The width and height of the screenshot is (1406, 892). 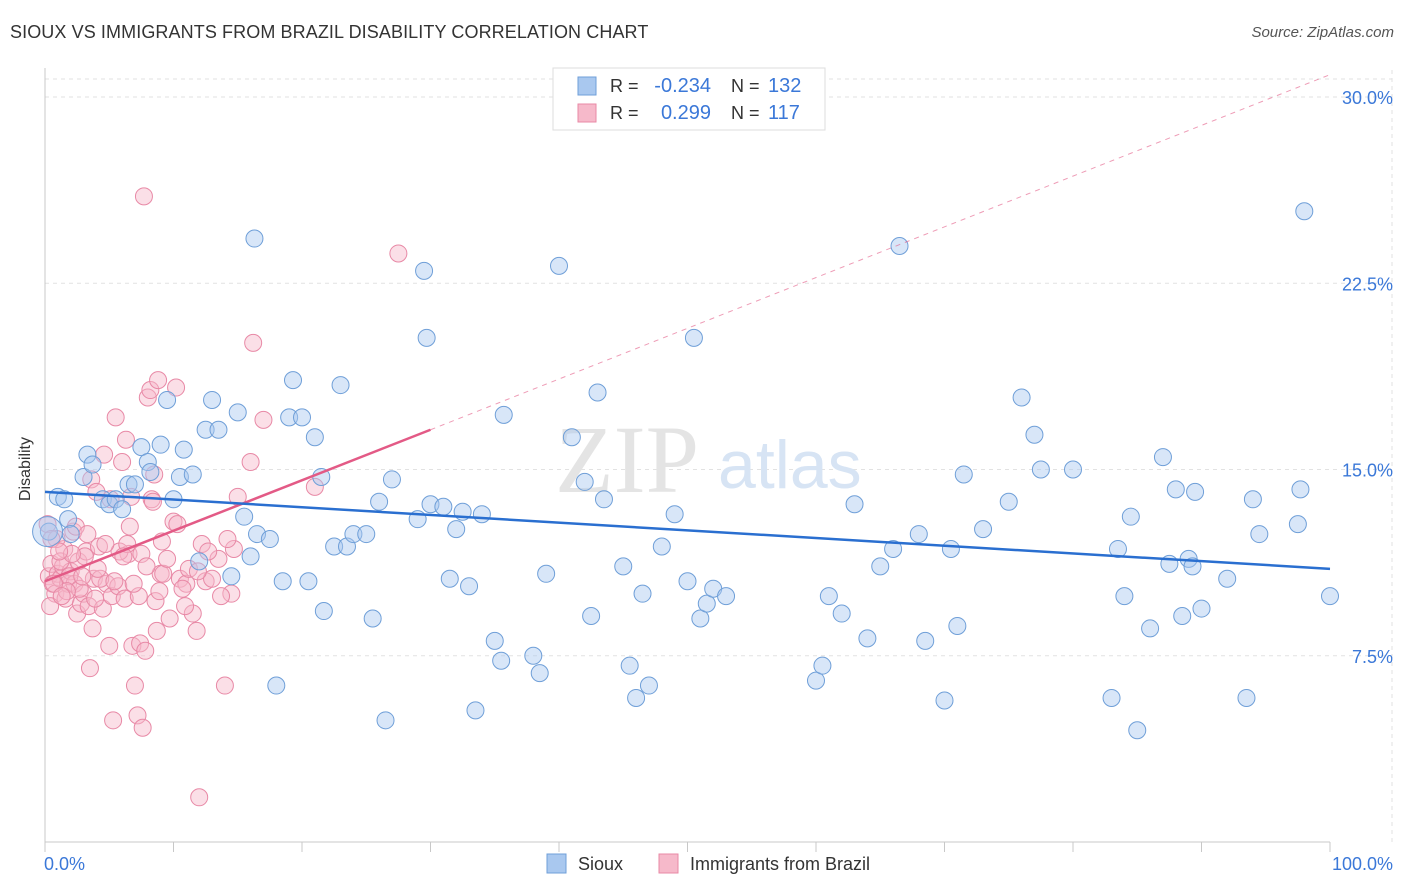 I want to click on legend-label-pink: Immigrants from Brazil, so click(x=780, y=864).